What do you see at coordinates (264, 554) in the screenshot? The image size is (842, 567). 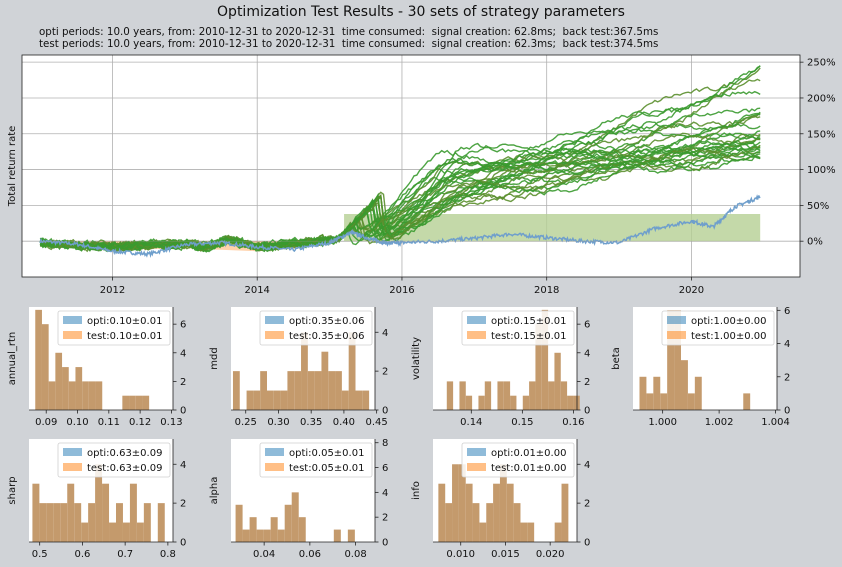 I see `histogram-x-tick-label: 0.04` at bounding box center [264, 554].